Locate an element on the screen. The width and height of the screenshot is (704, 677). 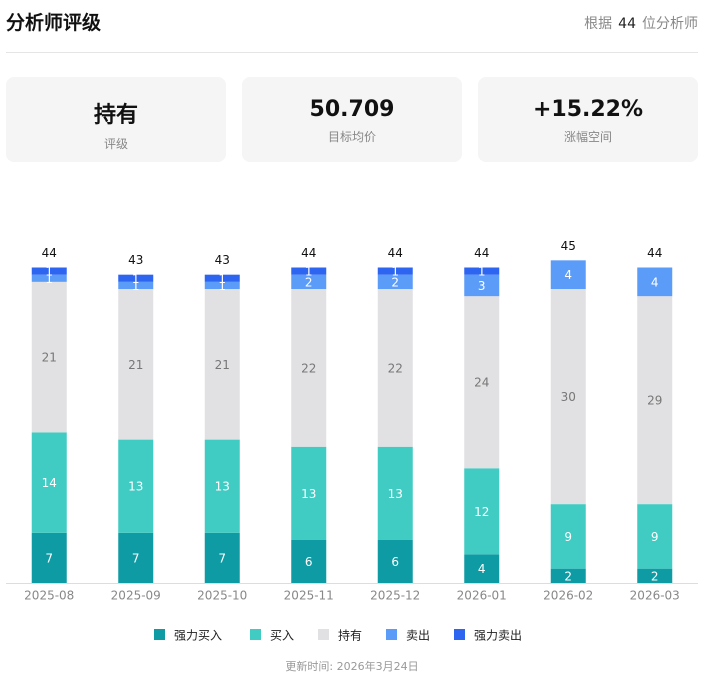
segment-label: 6 is located at coordinates (395, 562).